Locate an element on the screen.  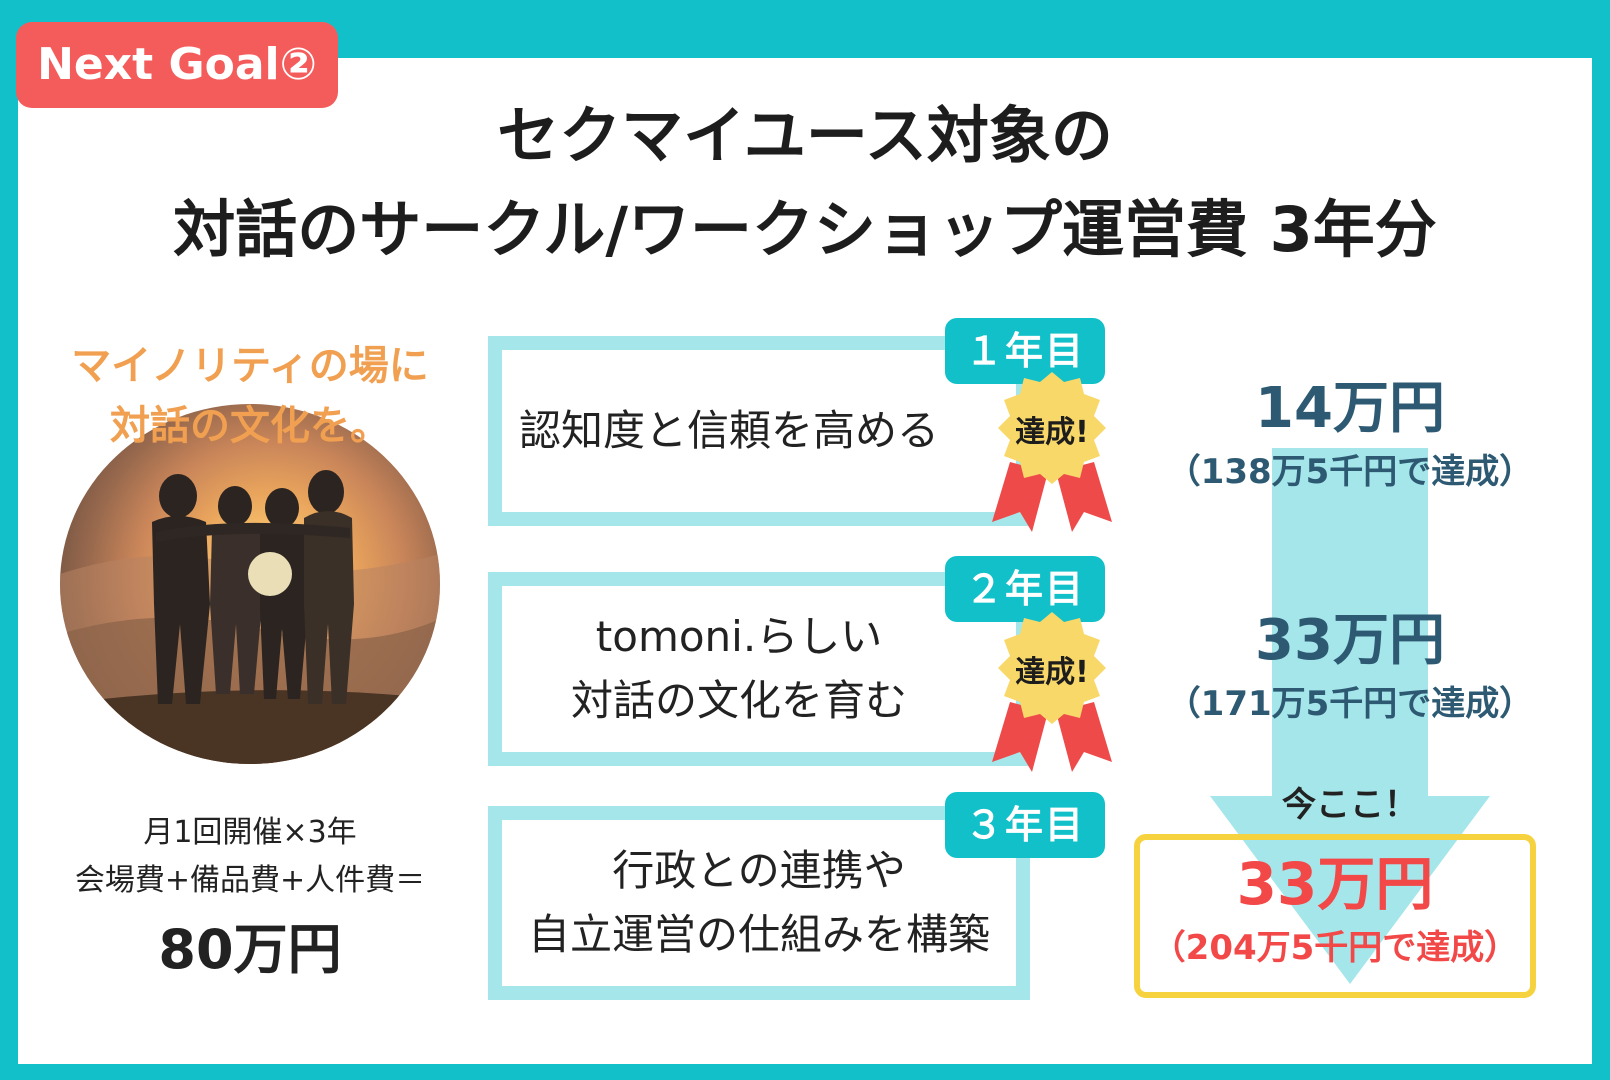
title-line-2: 対話のサークル/ワークショップ運営費 3年分 is located at coordinates (805, 229).